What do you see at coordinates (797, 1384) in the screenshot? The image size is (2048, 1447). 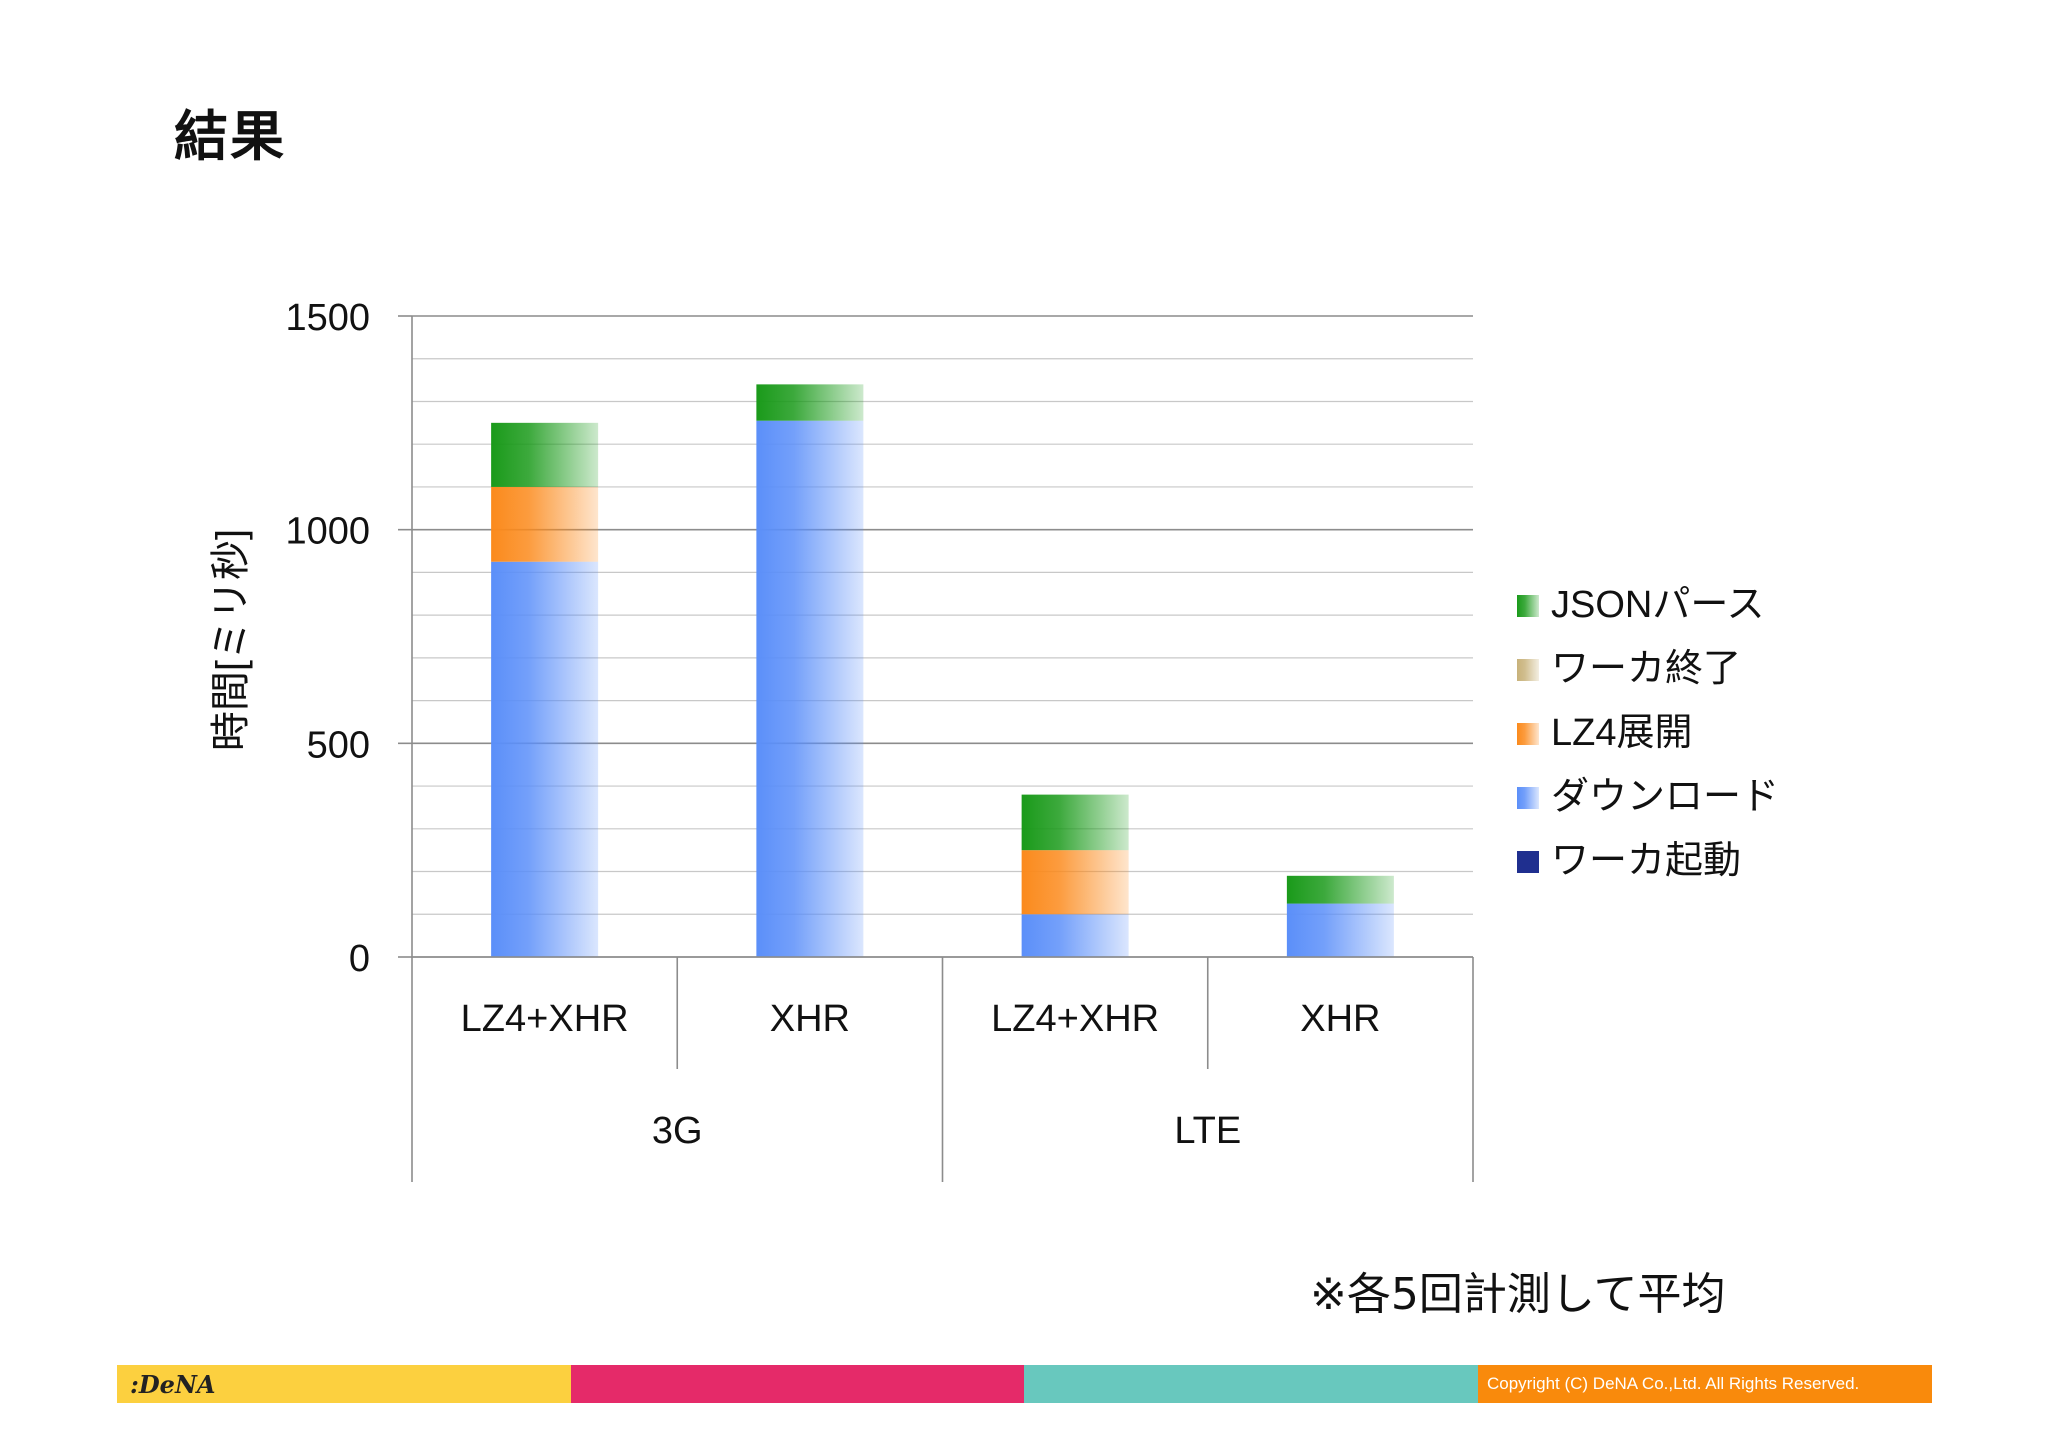 I see `footer-bar-pink` at bounding box center [797, 1384].